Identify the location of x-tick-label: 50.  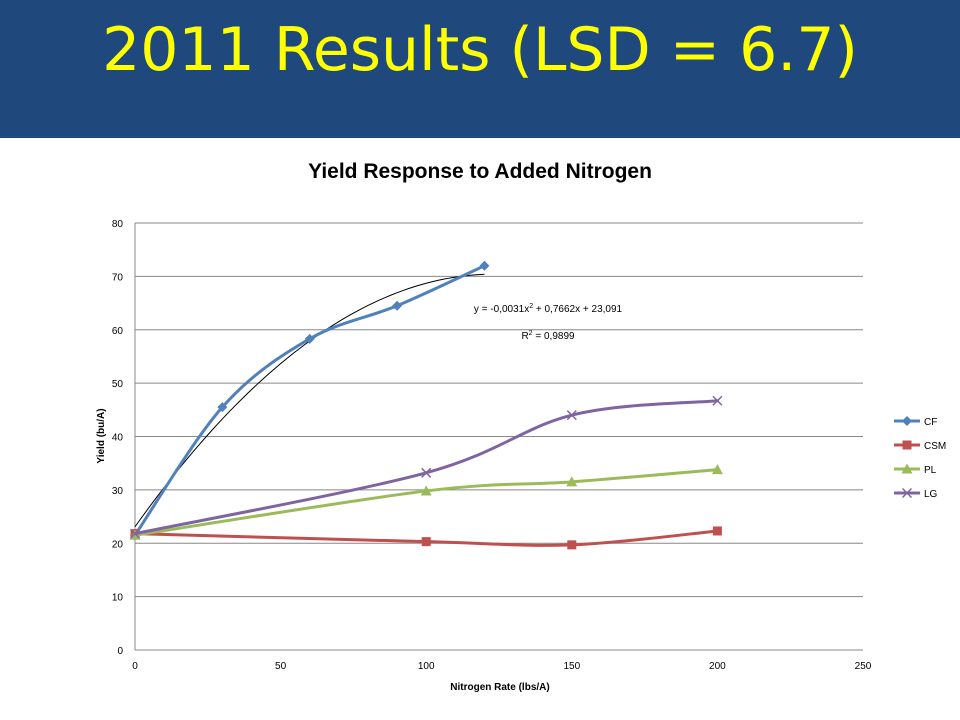
(281, 666).